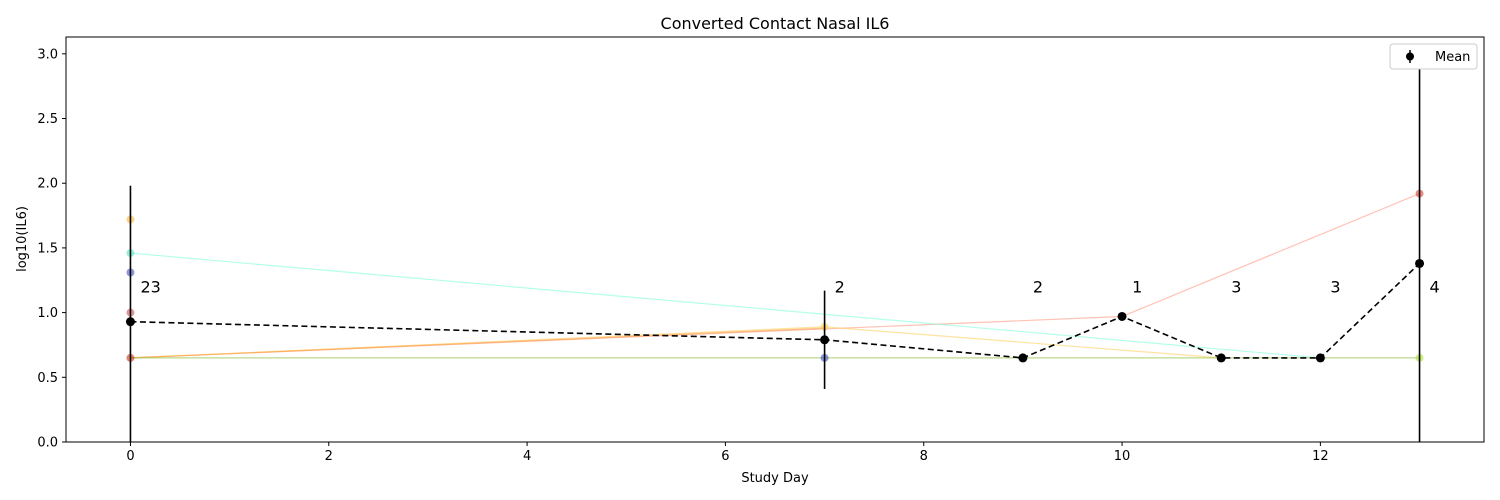 Image resolution: width=1500 pixels, height=500 pixels. What do you see at coordinates (150, 287) in the screenshot?
I see `count-label-0: 23` at bounding box center [150, 287].